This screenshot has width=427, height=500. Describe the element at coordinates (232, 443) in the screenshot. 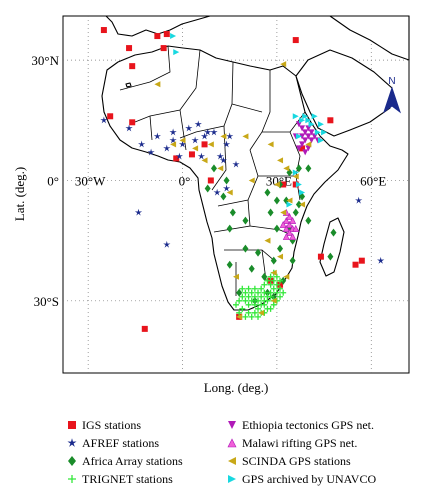

I see `malawi-legend-icon` at that location.